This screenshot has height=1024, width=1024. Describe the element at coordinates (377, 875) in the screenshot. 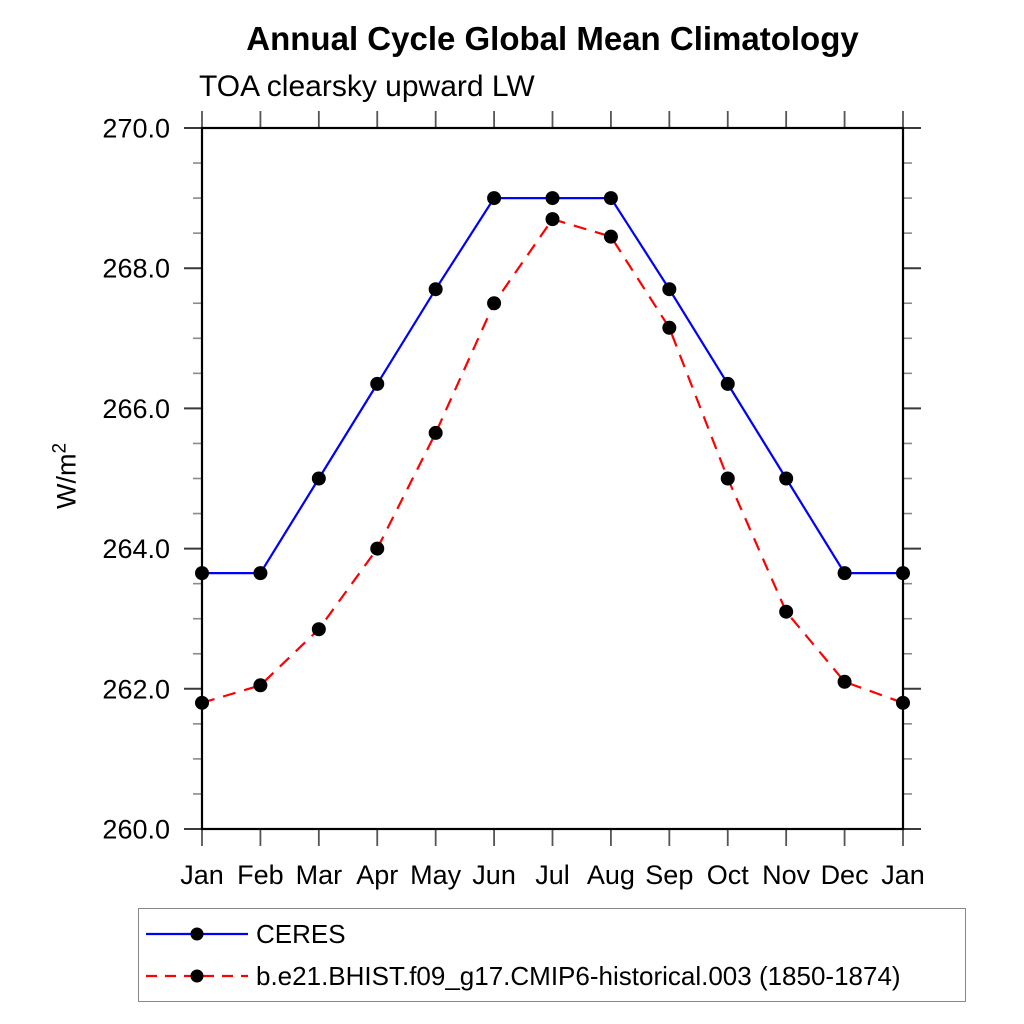

I see `x-tick-label: Apr` at that location.